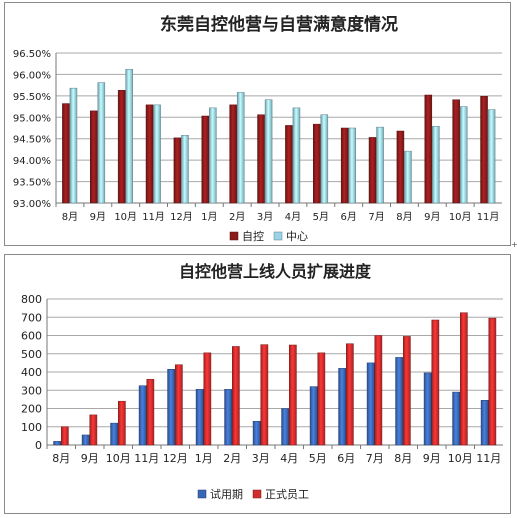 Image resolution: width=517 pixels, height=518 pixels. What do you see at coordinates (226, 494) in the screenshot?
I see `legend-label-试用期: 试用期` at bounding box center [226, 494].